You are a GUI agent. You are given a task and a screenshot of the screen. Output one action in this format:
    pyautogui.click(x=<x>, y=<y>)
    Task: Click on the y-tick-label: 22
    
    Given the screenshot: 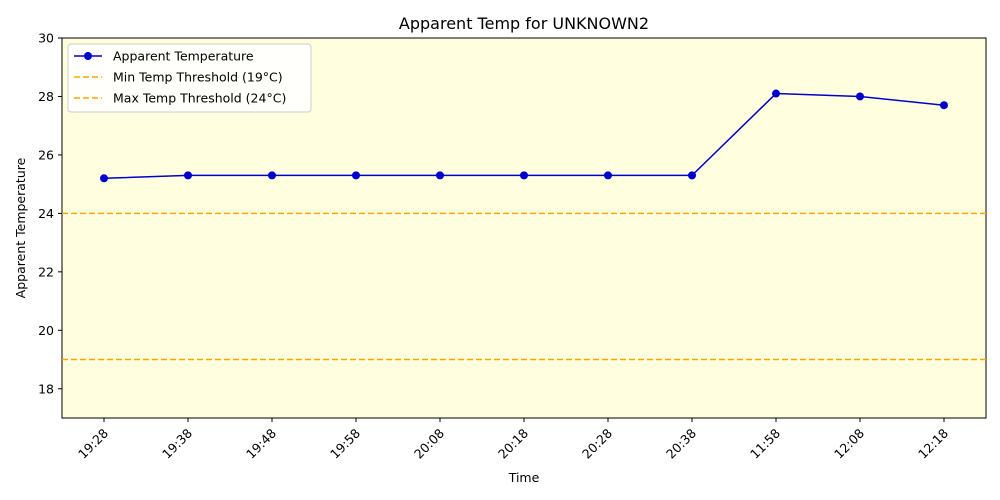 What is the action you would take?
    pyautogui.click(x=46, y=271)
    